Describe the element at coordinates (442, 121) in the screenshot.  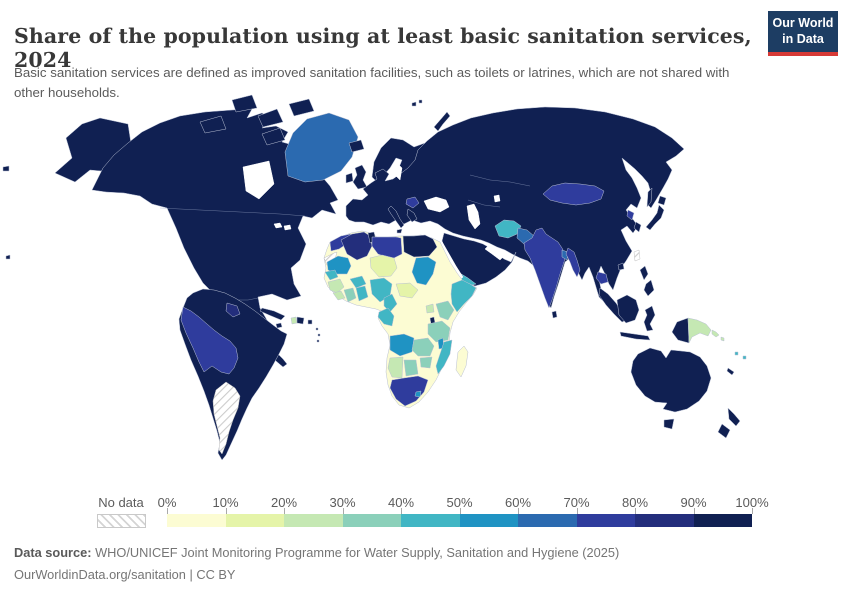
I see `region-novaya-zemlya` at that location.